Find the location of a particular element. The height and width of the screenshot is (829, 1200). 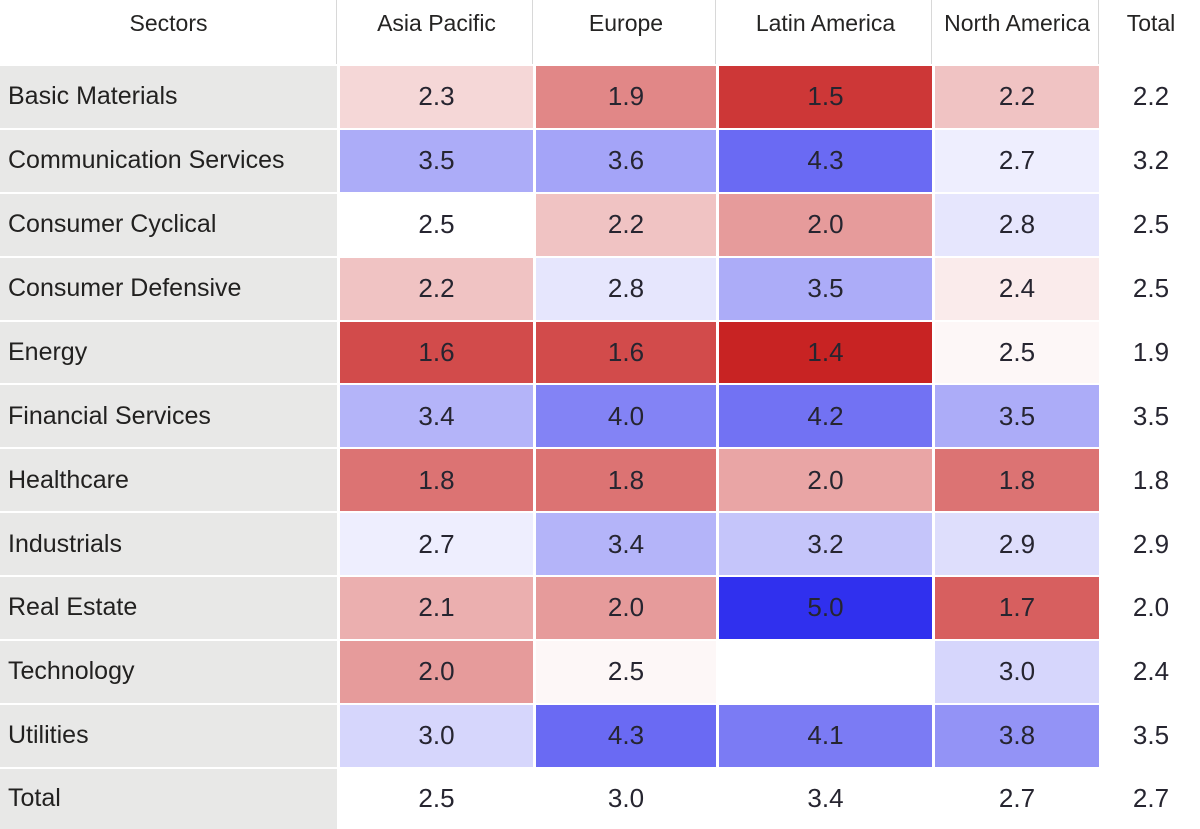

heatmap-row: Financial Services 3.4 4.0 4.2 3.5 3.5 is located at coordinates (600, 417).